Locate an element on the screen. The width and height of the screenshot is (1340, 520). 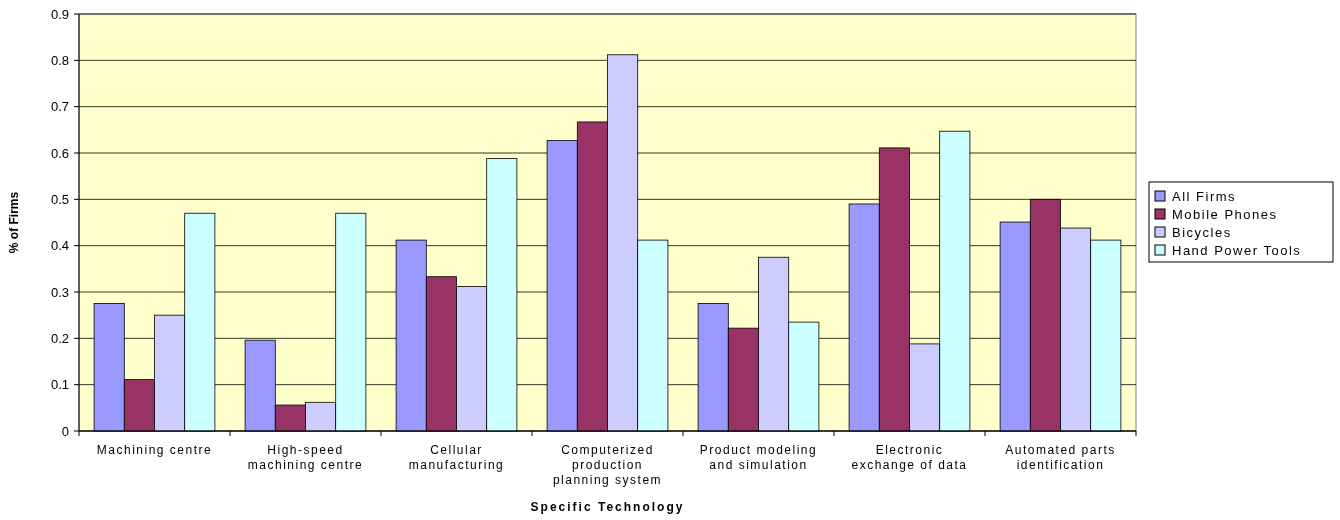
legend-label: Mobile Phones is located at coordinates (1225, 214).